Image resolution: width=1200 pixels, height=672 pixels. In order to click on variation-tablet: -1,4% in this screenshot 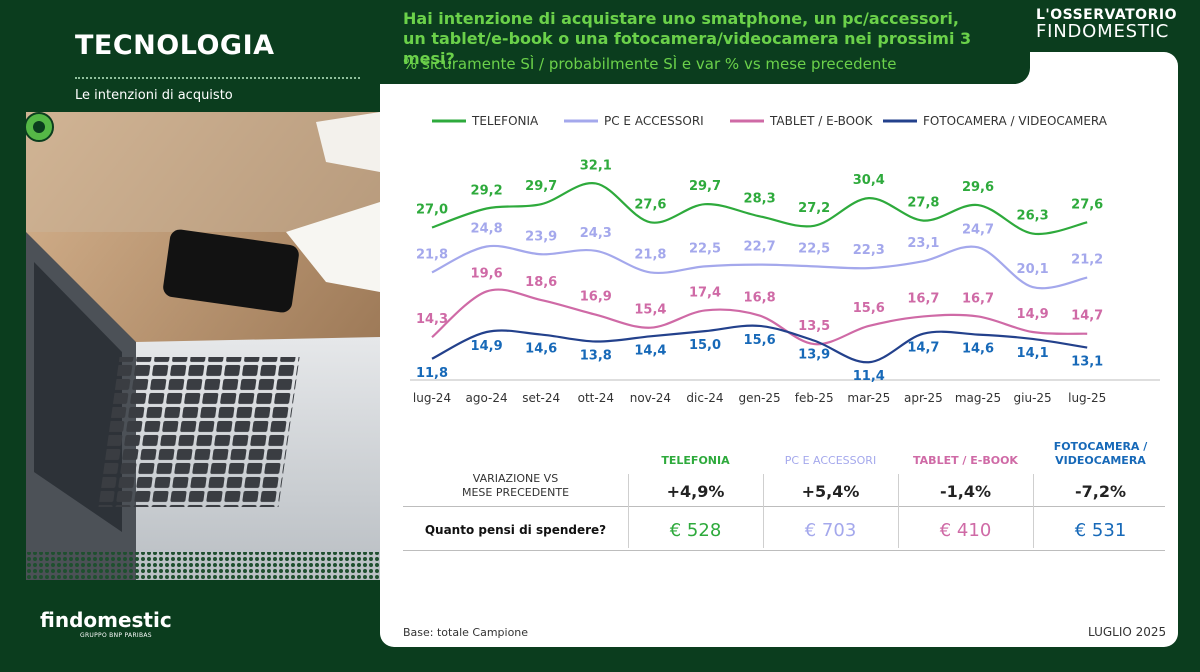, I will do `click(965, 491)`.